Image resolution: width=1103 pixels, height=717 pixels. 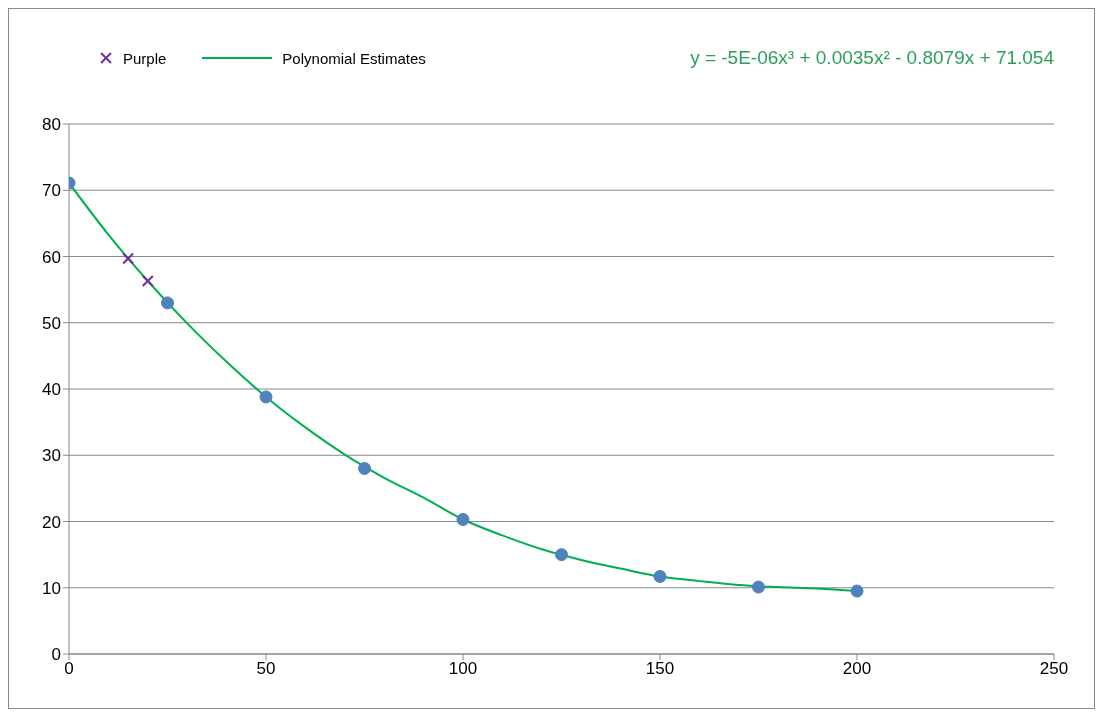 I want to click on legend-label: Purple, so click(x=145, y=58).